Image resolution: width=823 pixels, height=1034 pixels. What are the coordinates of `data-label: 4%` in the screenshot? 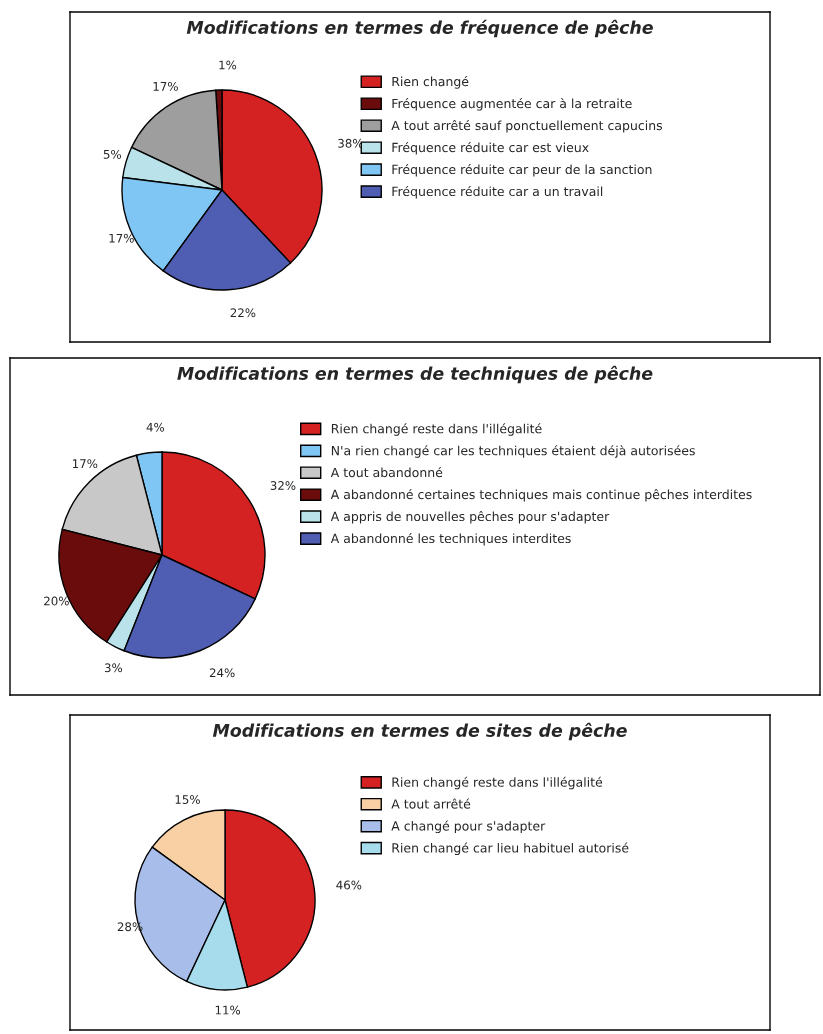 It's located at (155, 427).